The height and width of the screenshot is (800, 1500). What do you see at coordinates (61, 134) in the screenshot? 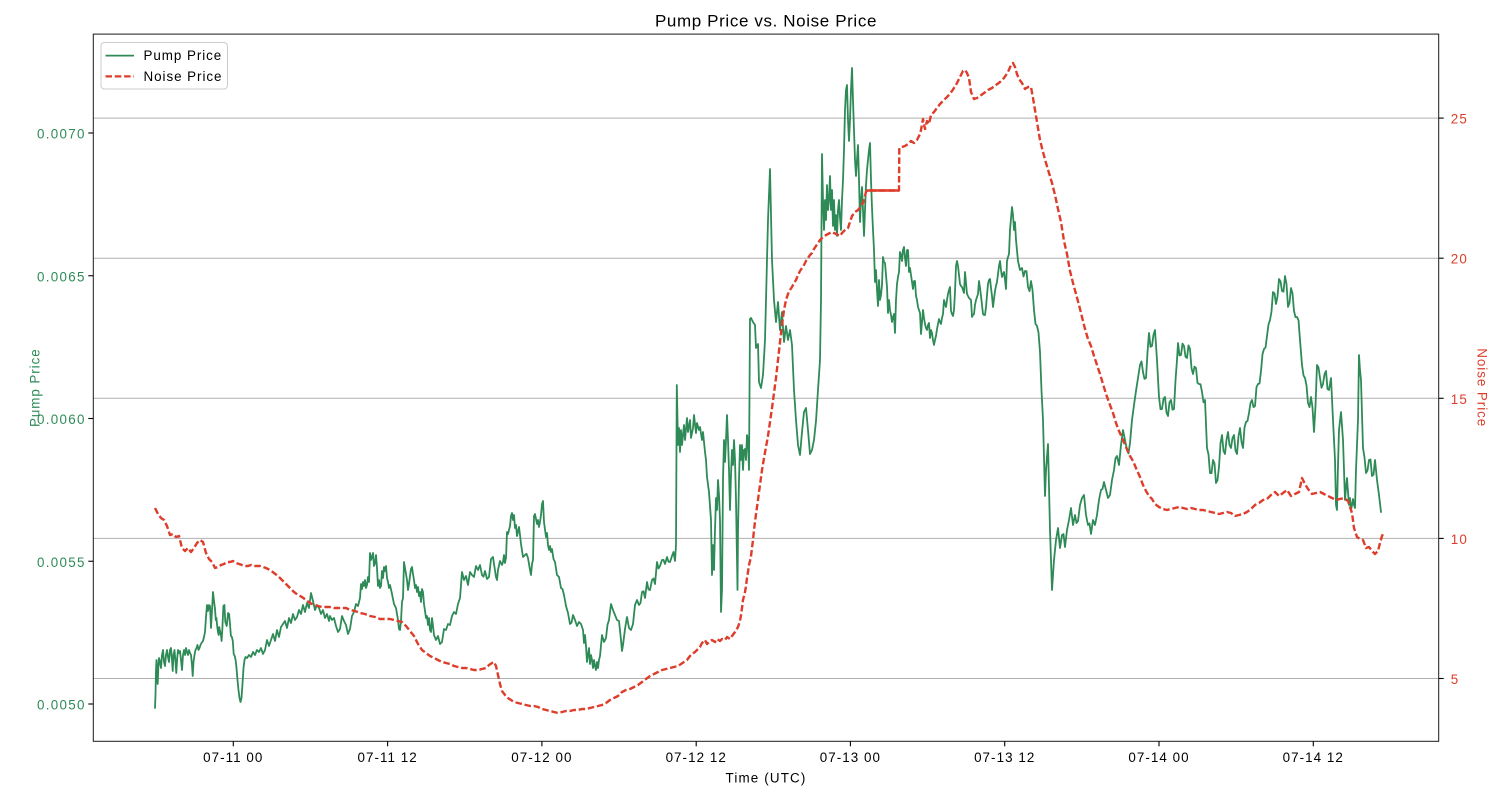
I see `svg-text: 0.0070` at bounding box center [61, 134].